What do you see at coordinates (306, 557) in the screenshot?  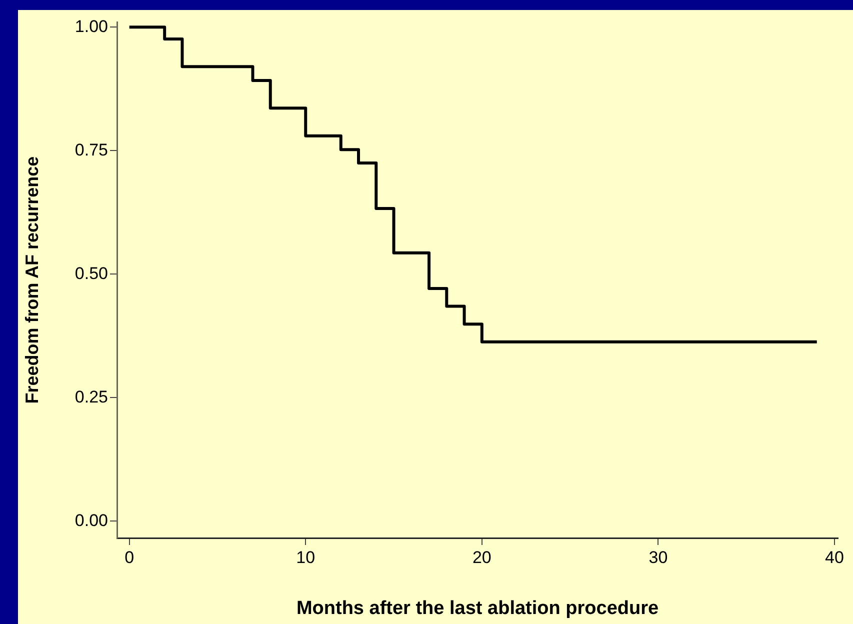 I see `x-tick-label: 10` at bounding box center [306, 557].